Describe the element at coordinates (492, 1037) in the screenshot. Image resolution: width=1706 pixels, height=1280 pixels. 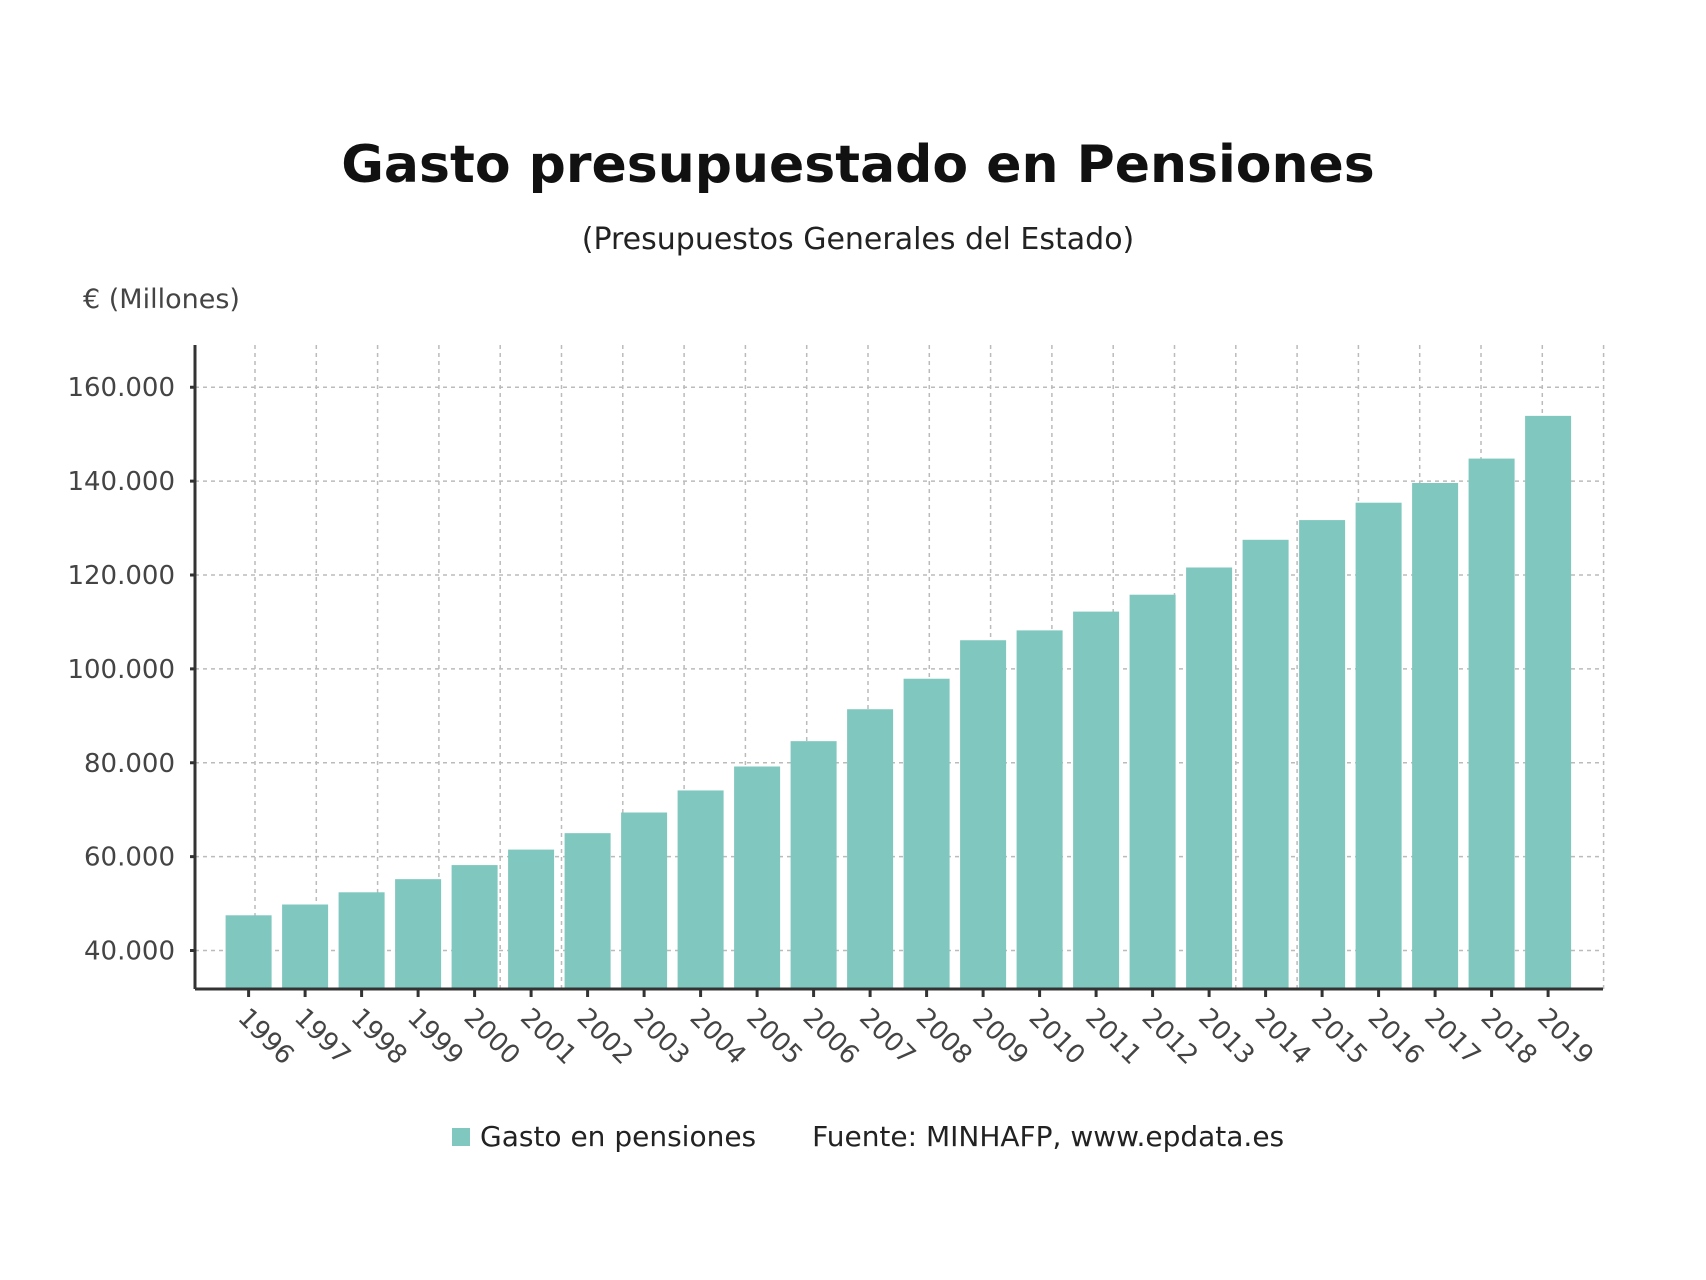
I see `x-tick-label: 2000` at that location.